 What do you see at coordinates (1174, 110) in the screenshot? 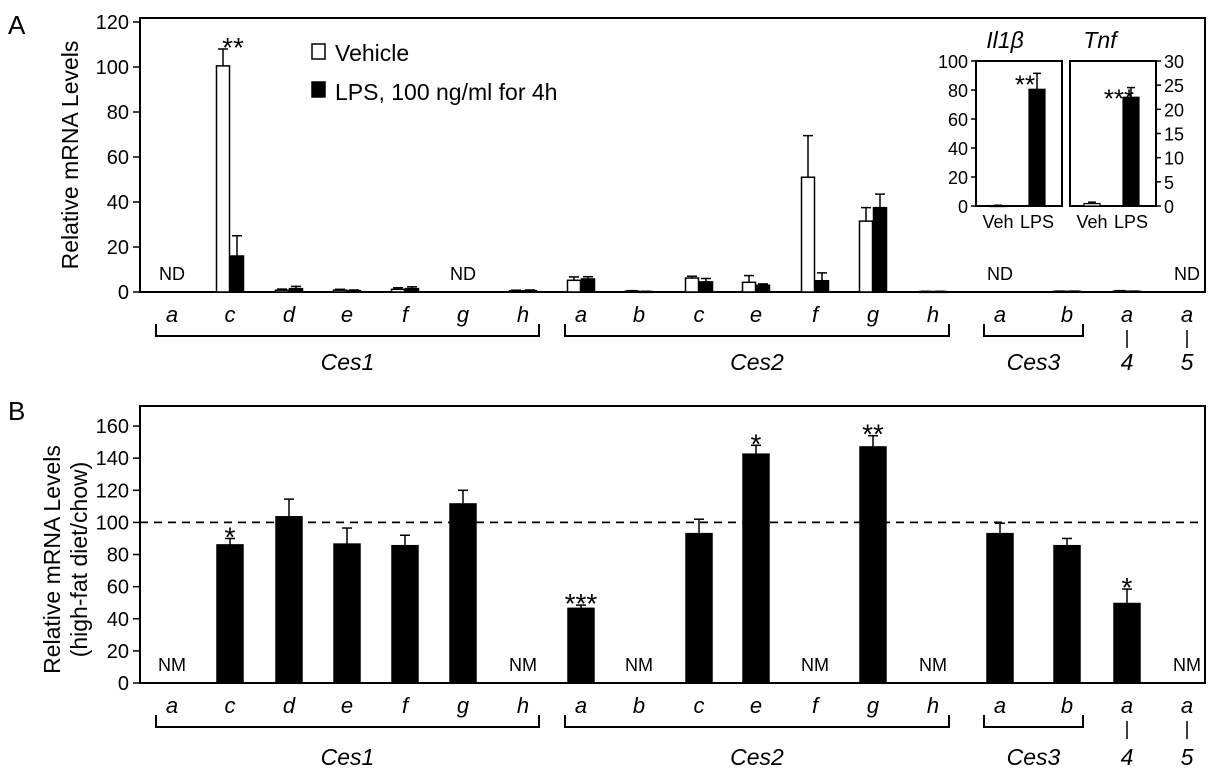
I see `inset-y-tick-label: 20` at bounding box center [1174, 110].